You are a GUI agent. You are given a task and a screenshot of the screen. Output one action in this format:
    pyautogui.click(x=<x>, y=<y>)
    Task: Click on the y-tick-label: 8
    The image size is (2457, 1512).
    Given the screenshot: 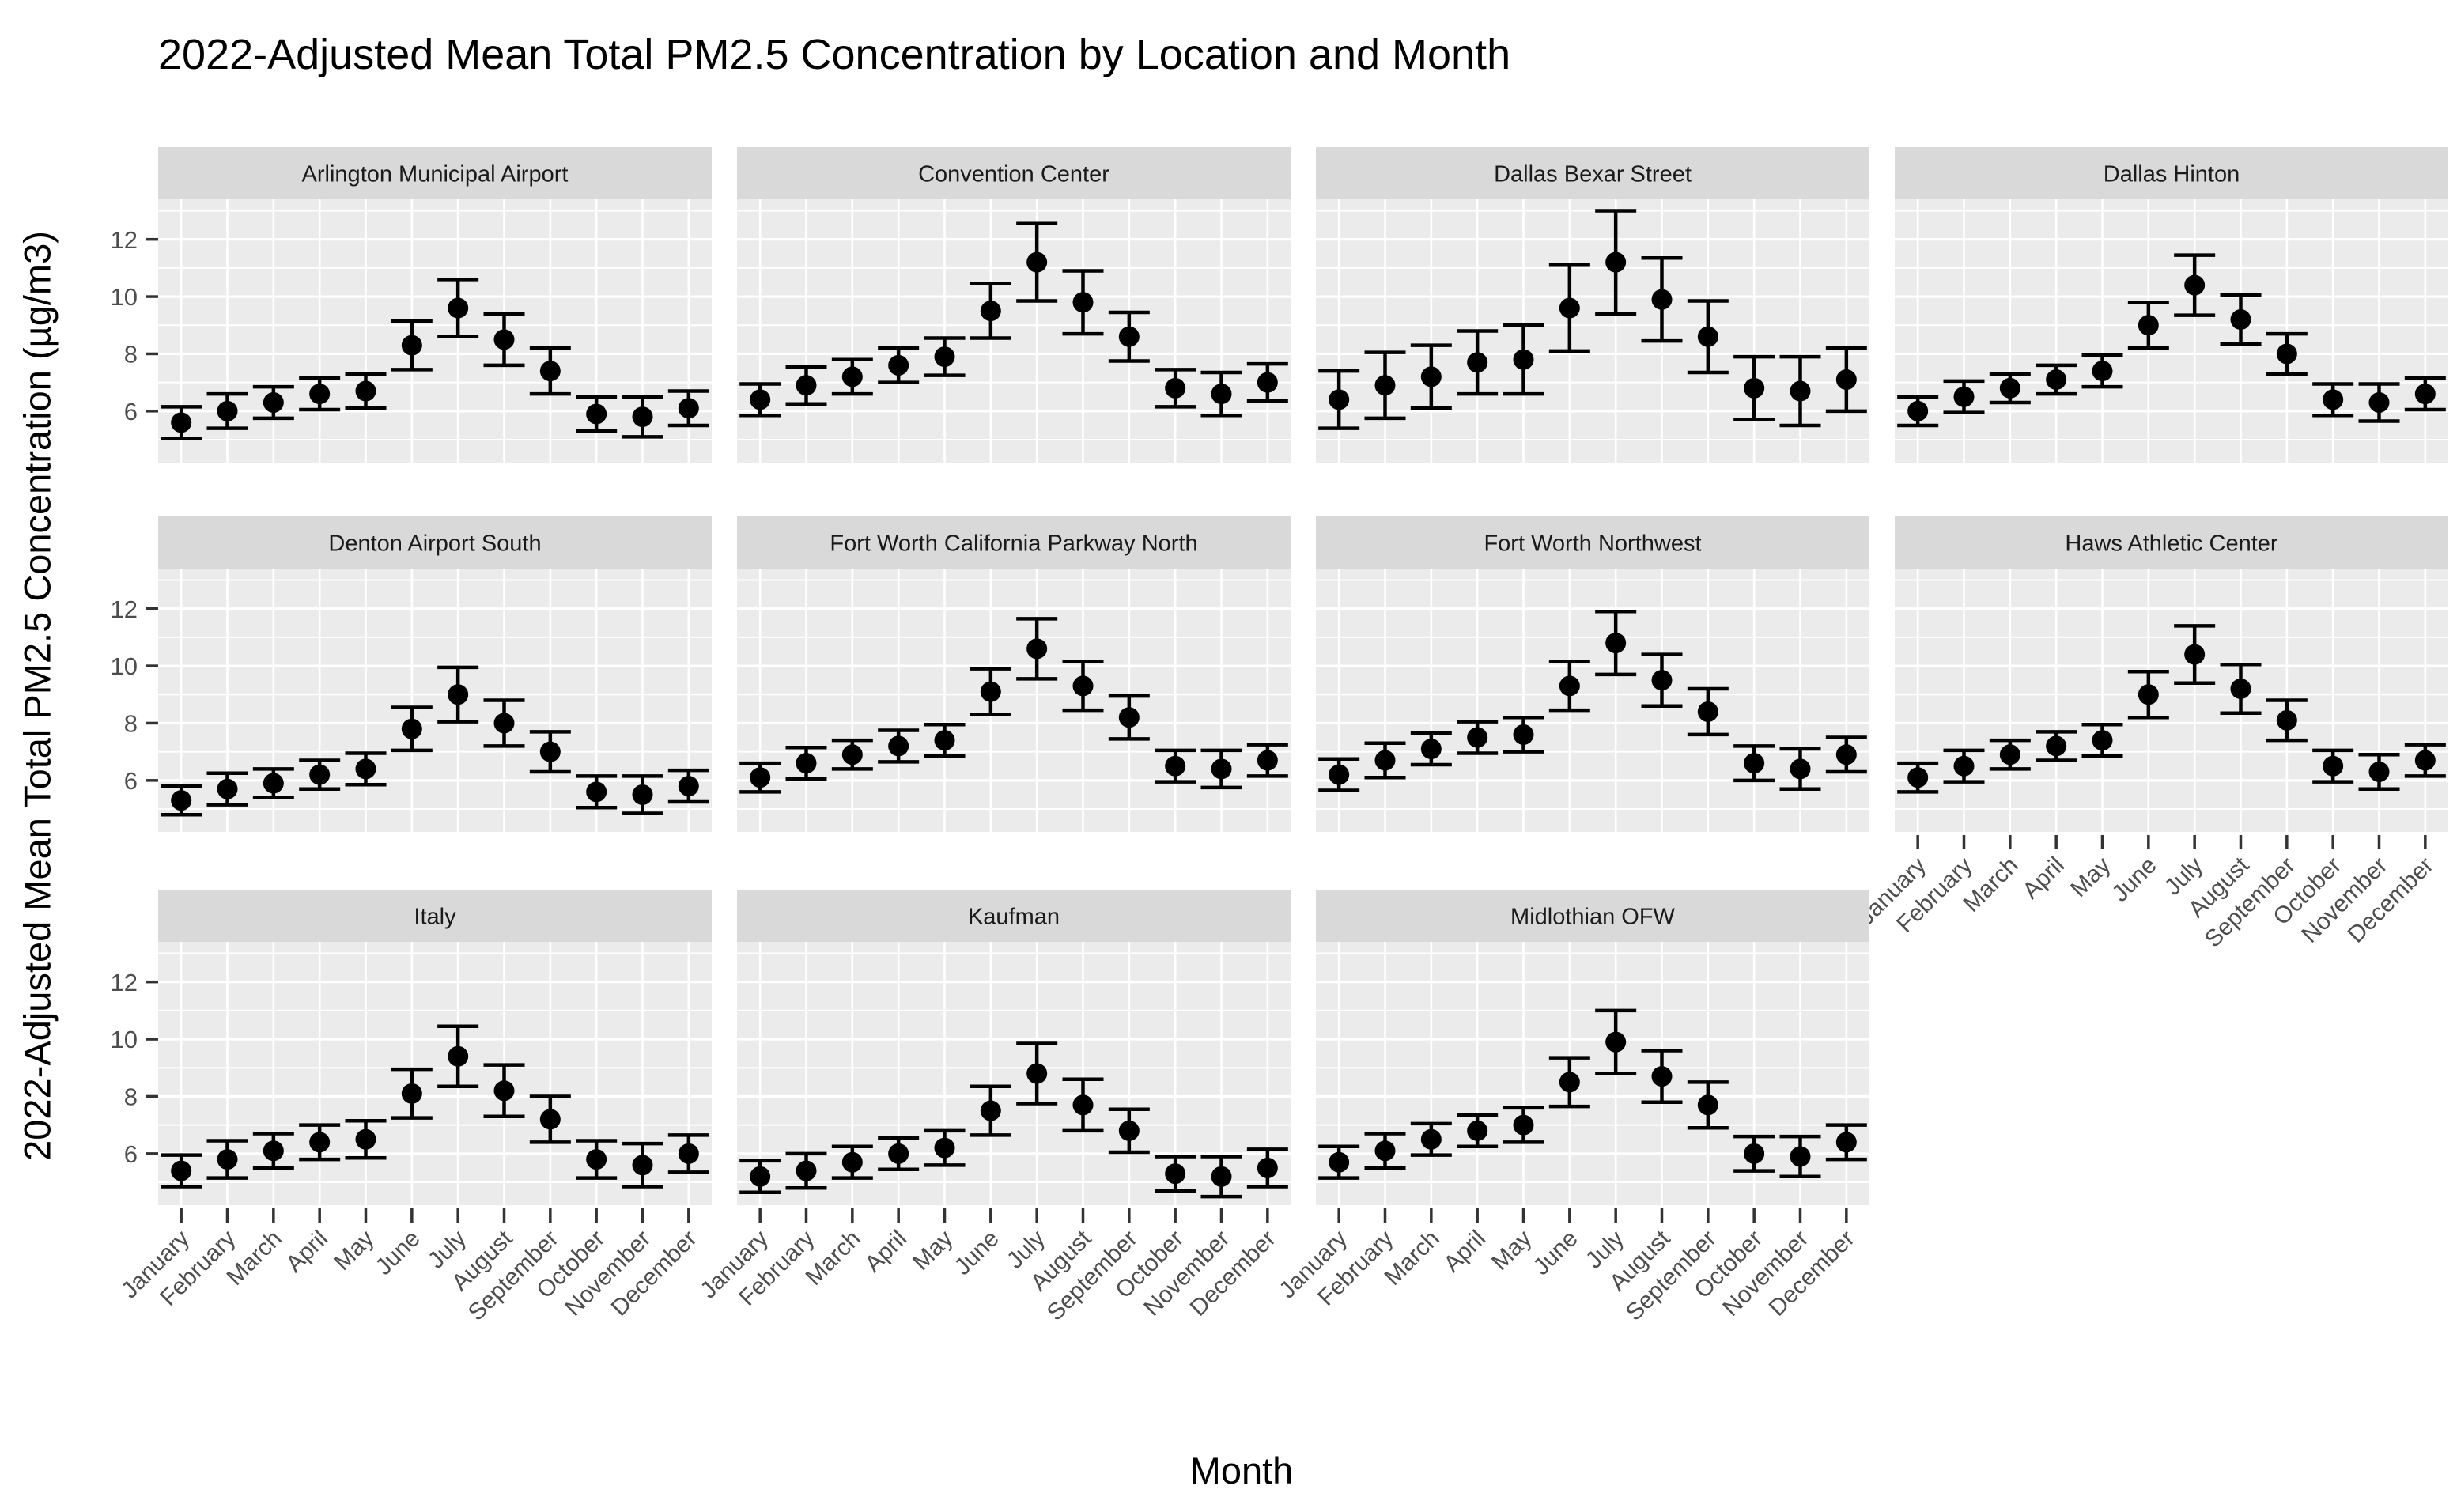 What is the action you would take?
    pyautogui.click(x=131, y=724)
    